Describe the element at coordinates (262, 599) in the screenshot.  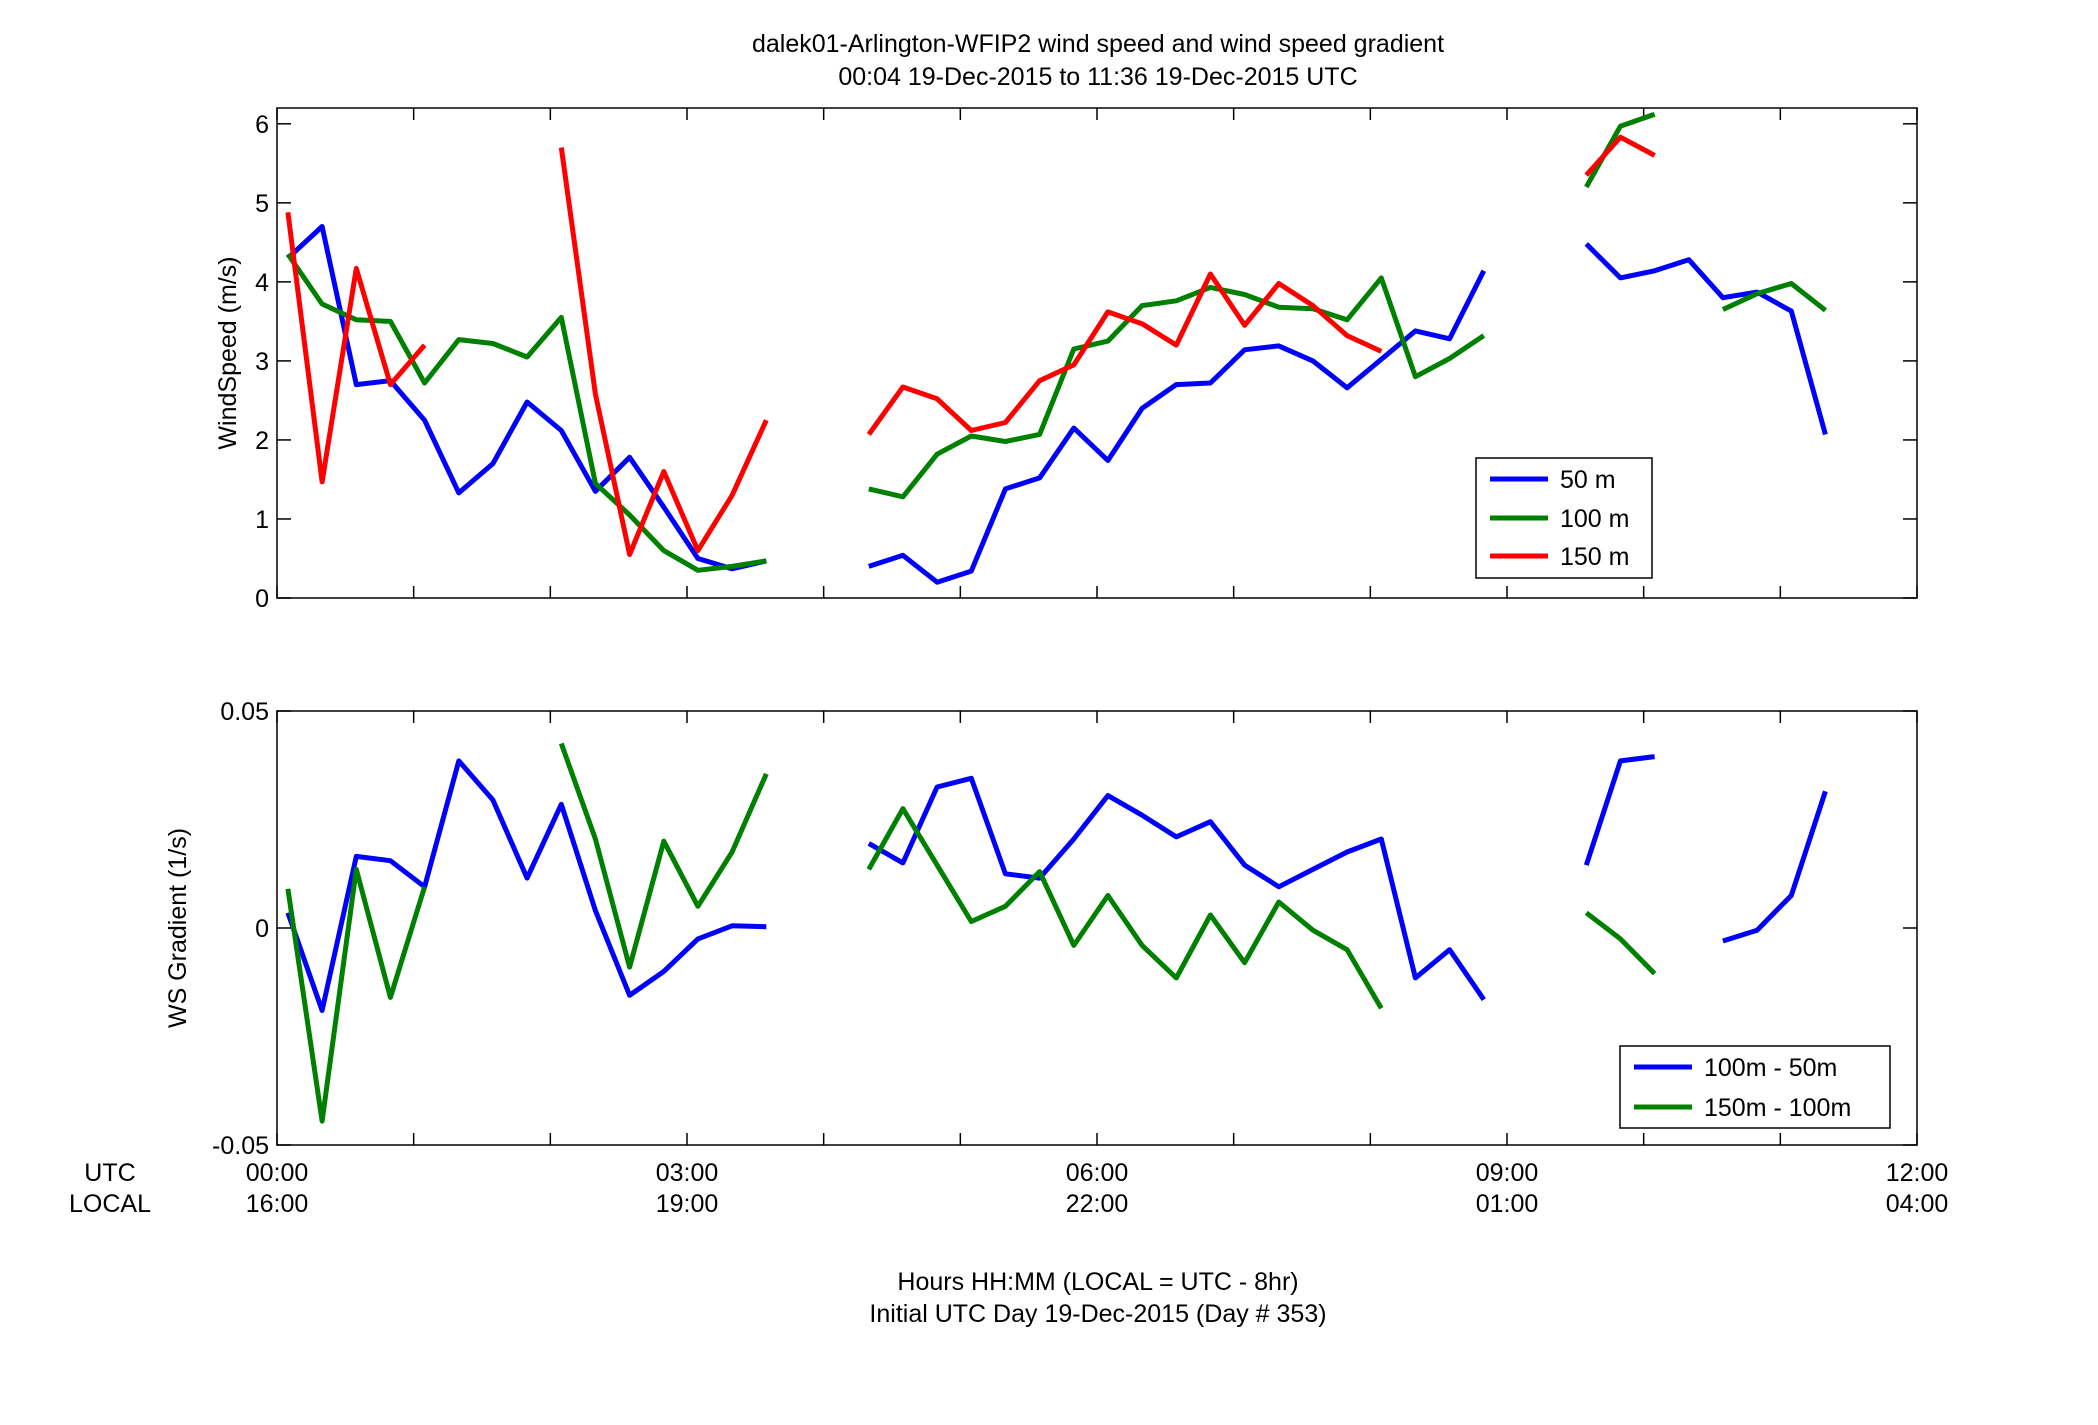
I see `windspeed-ytick-label: 0` at that location.